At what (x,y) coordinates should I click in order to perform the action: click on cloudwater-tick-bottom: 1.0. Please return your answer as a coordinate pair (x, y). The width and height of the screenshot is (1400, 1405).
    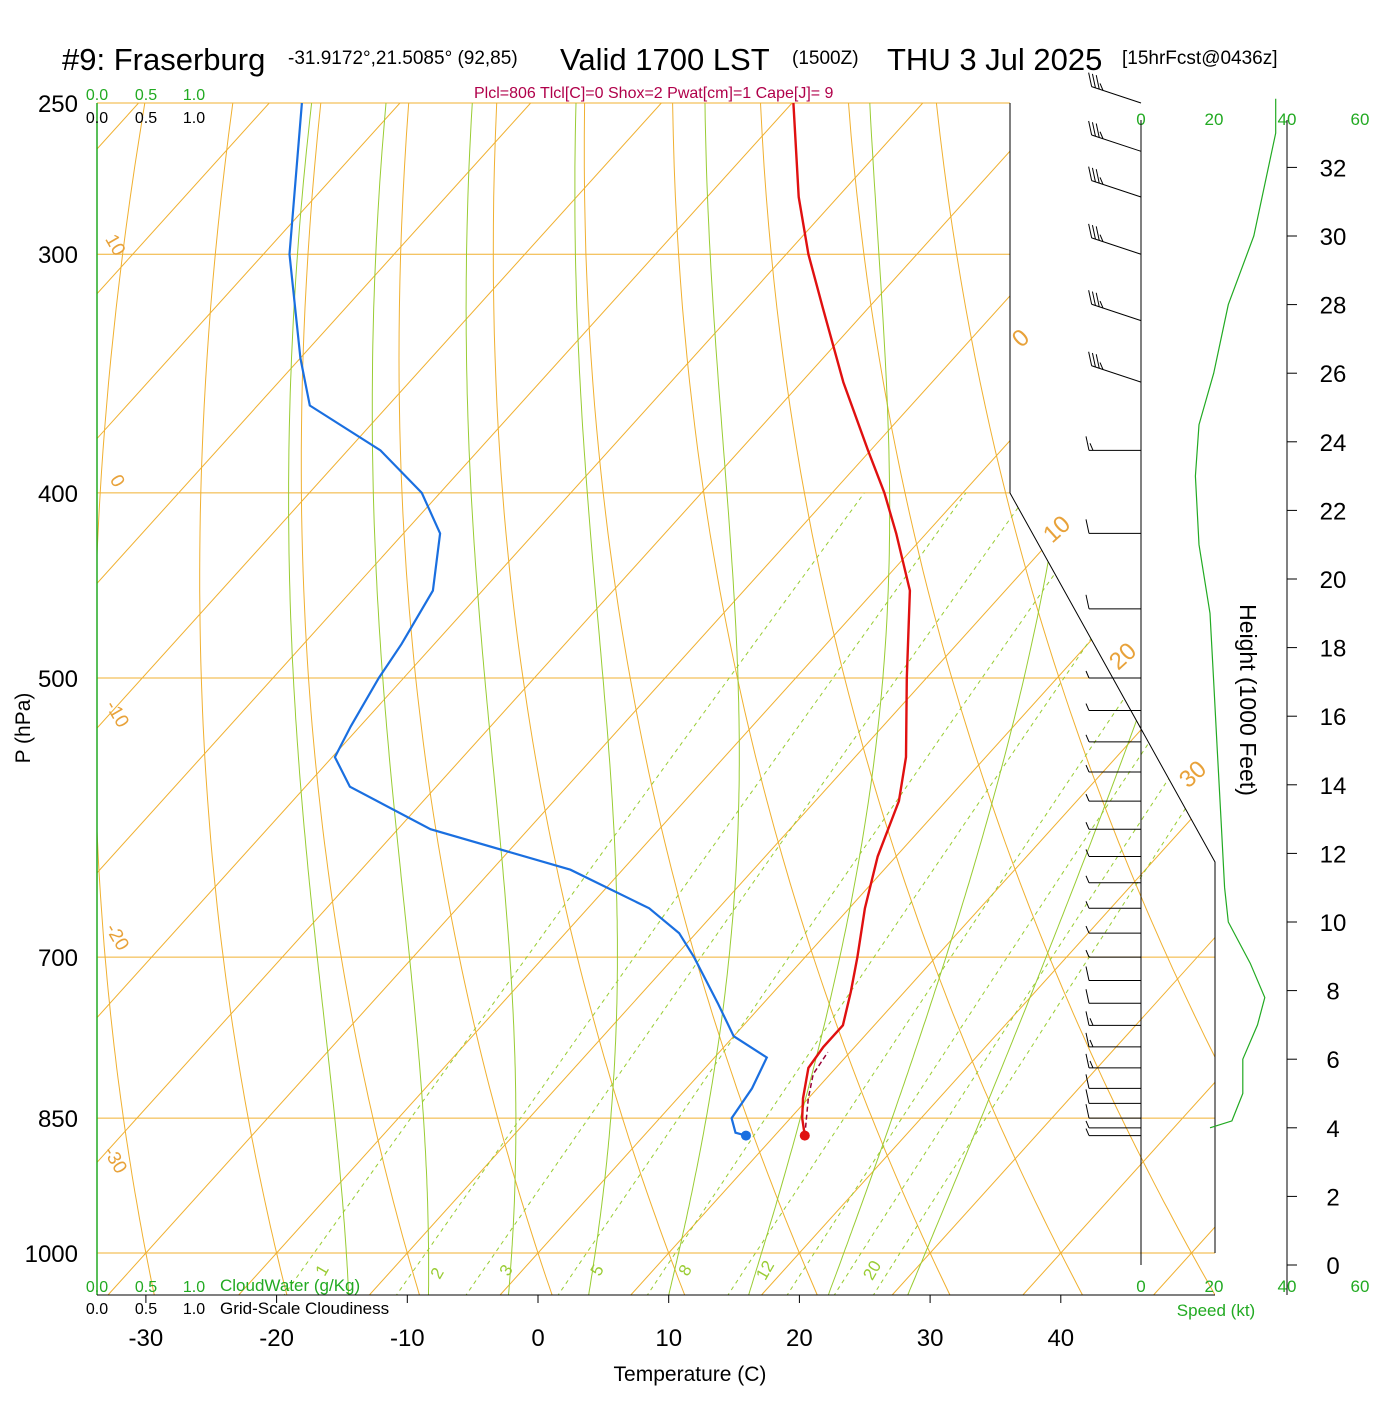
    Looking at the image, I should click on (194, 1287).